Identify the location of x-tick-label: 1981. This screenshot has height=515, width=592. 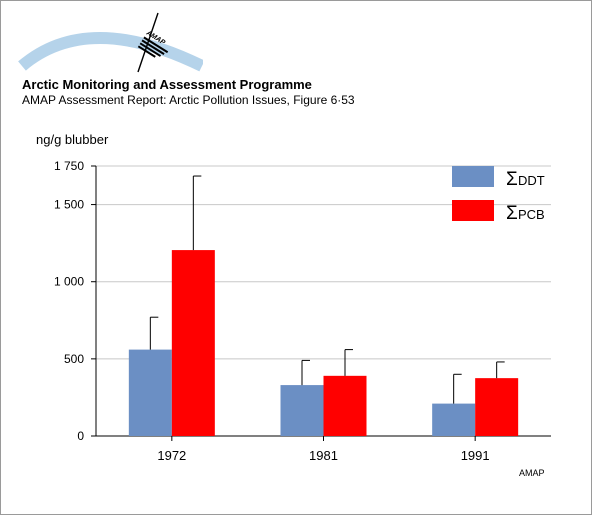
(323, 455).